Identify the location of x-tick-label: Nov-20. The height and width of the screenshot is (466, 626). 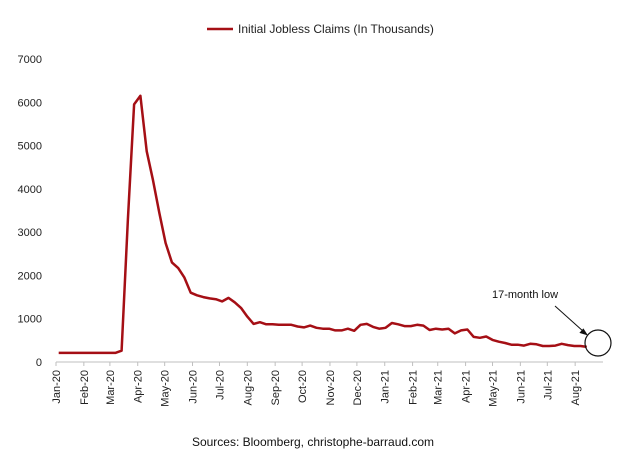
(331, 387).